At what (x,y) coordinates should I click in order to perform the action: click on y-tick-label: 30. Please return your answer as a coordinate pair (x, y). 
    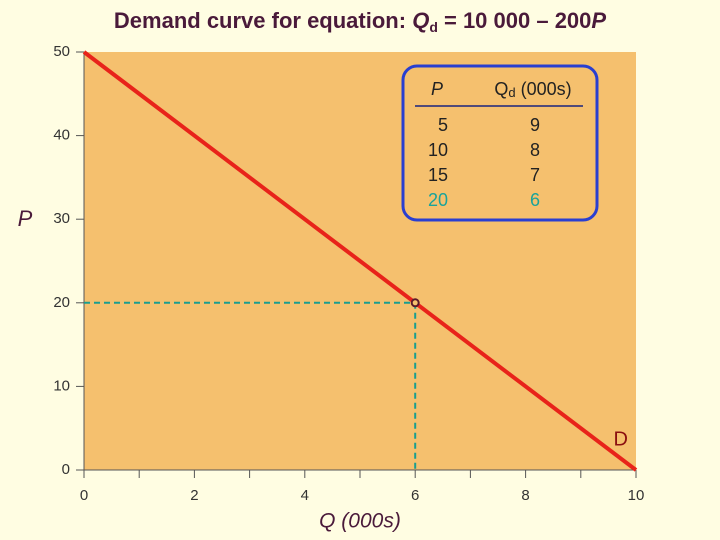
    Looking at the image, I should click on (61, 218).